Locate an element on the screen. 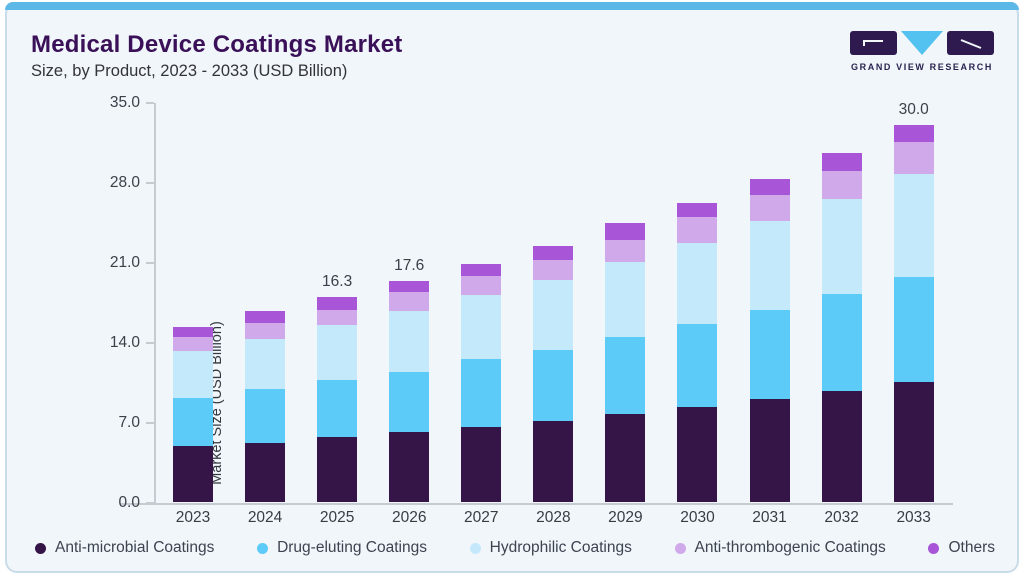 The width and height of the screenshot is (1025, 583). bar-2032-segment-others is located at coordinates (841, 162).